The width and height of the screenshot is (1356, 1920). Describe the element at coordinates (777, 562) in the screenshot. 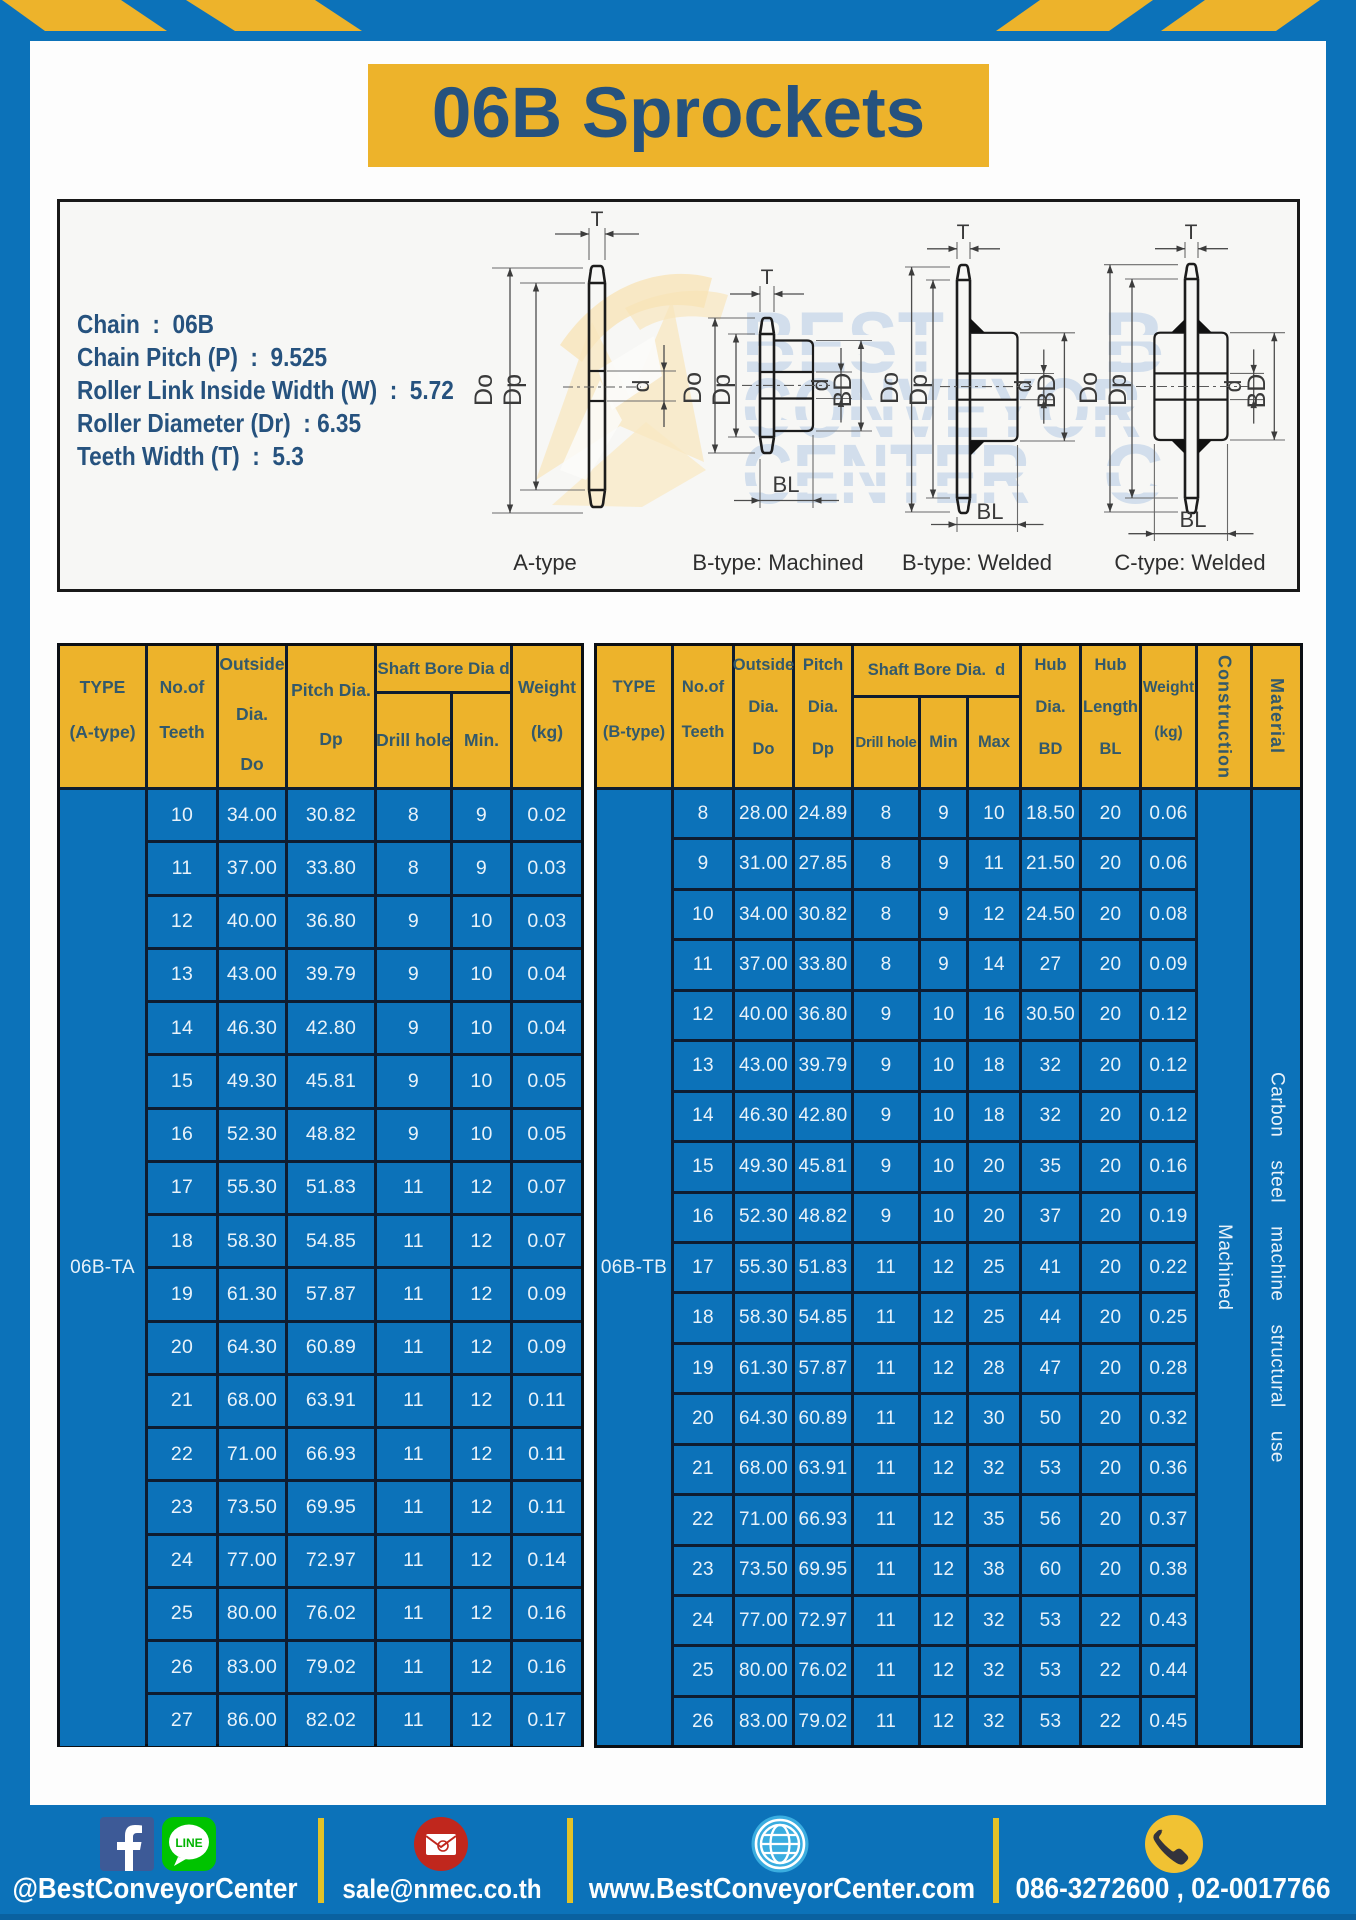

I see `svg-text: B-type: Machined` at that location.